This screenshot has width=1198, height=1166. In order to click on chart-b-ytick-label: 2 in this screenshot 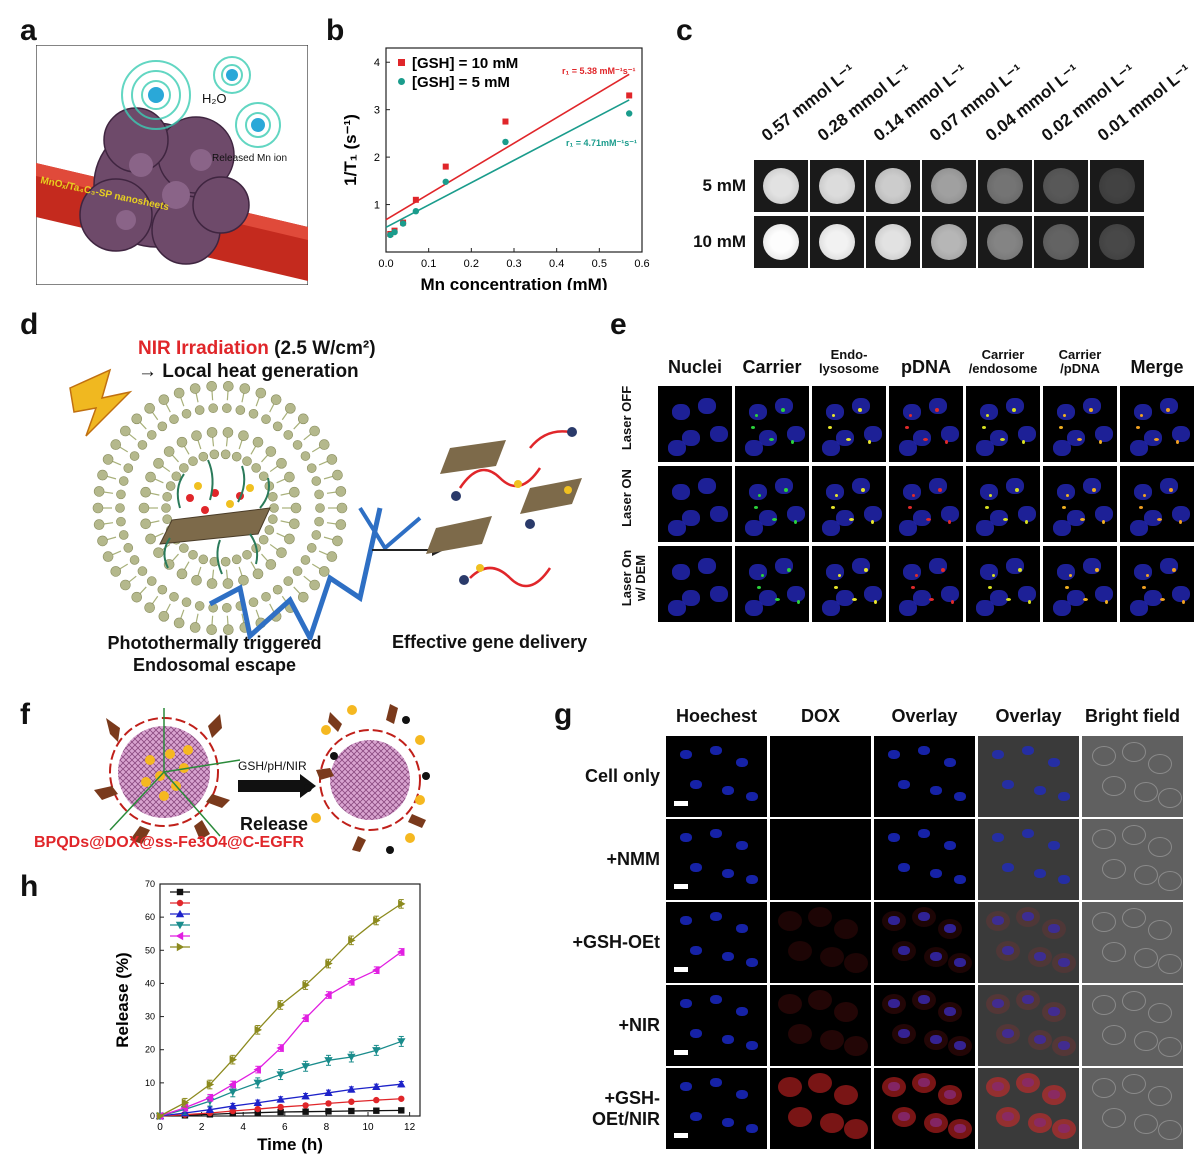, I will do `click(377, 158)`.